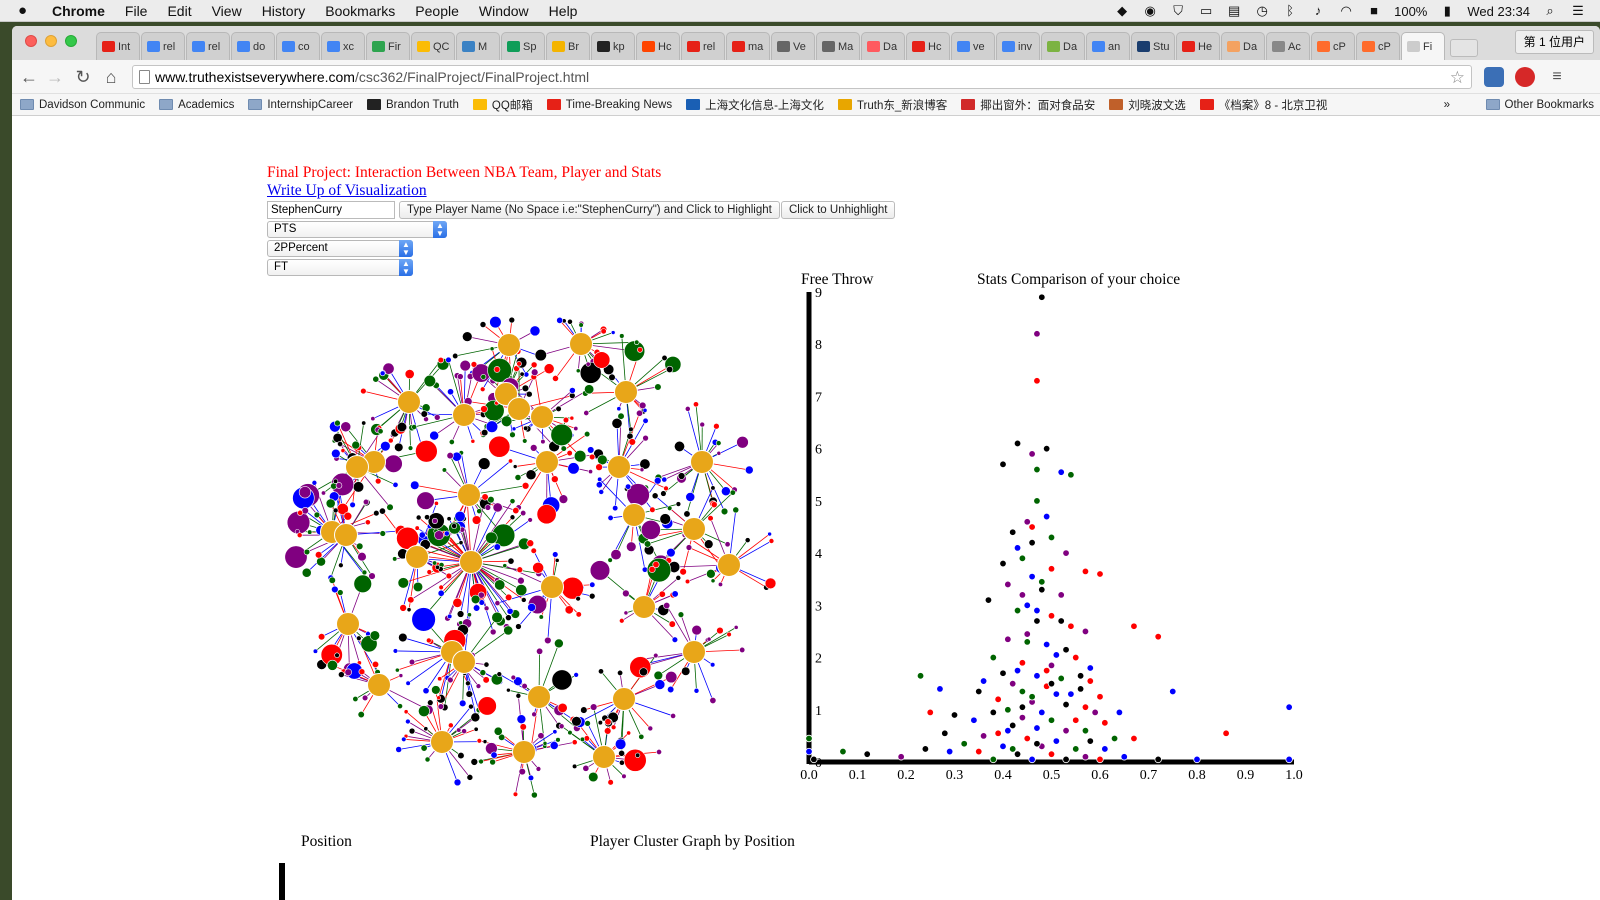 The image size is (1600, 900). I want to click on browser-tab: Ac, so click(1288, 46).